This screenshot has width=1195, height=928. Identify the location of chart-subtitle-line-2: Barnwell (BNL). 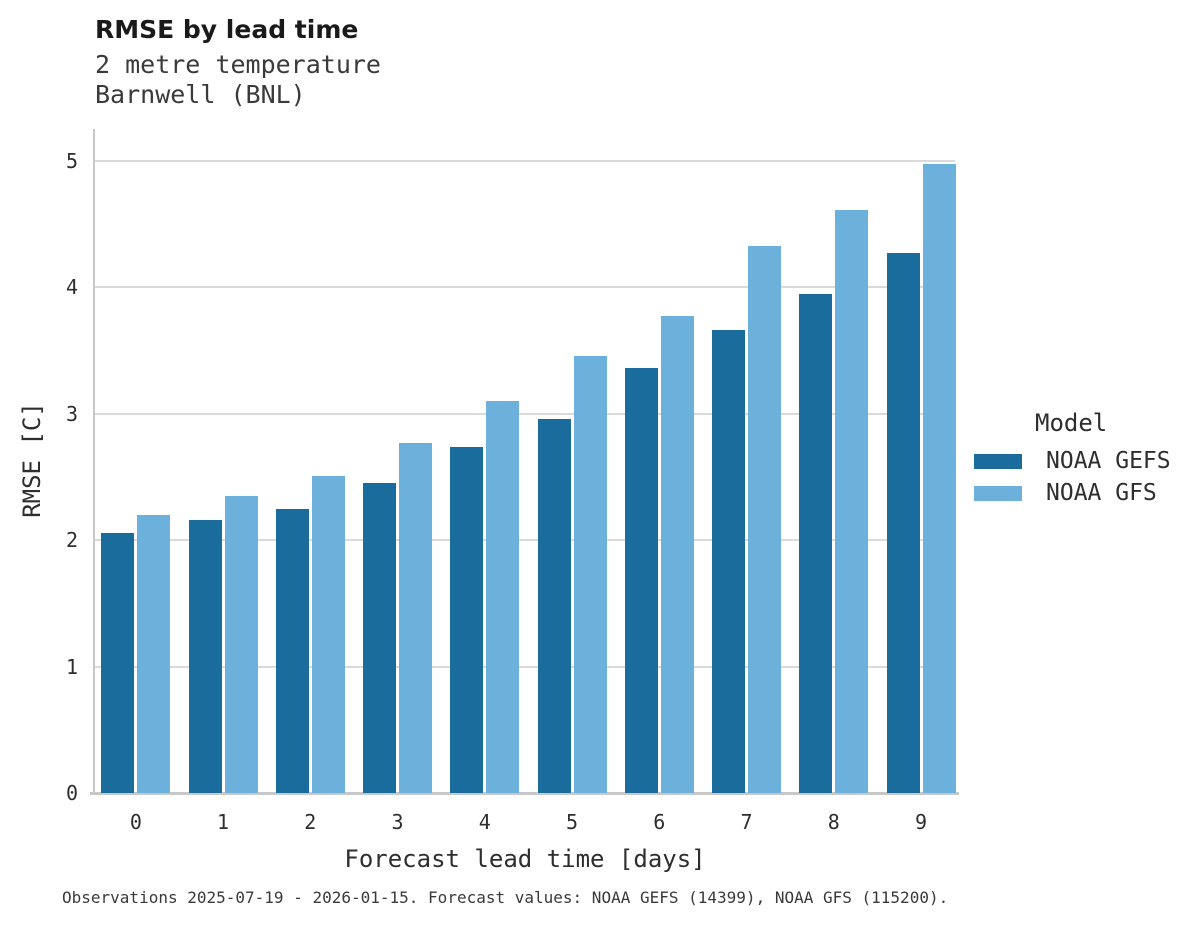
(200, 94).